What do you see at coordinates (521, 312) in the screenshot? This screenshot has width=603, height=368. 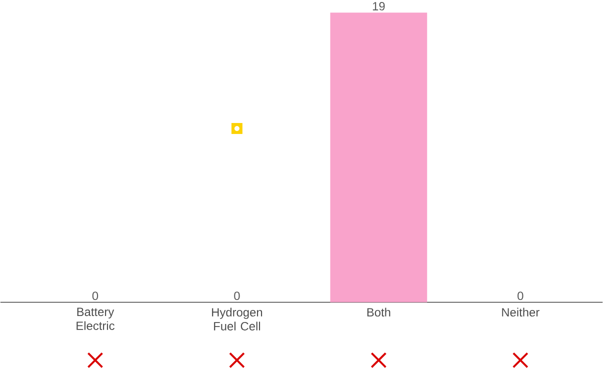 I see `x-tick-label: Neither` at bounding box center [521, 312].